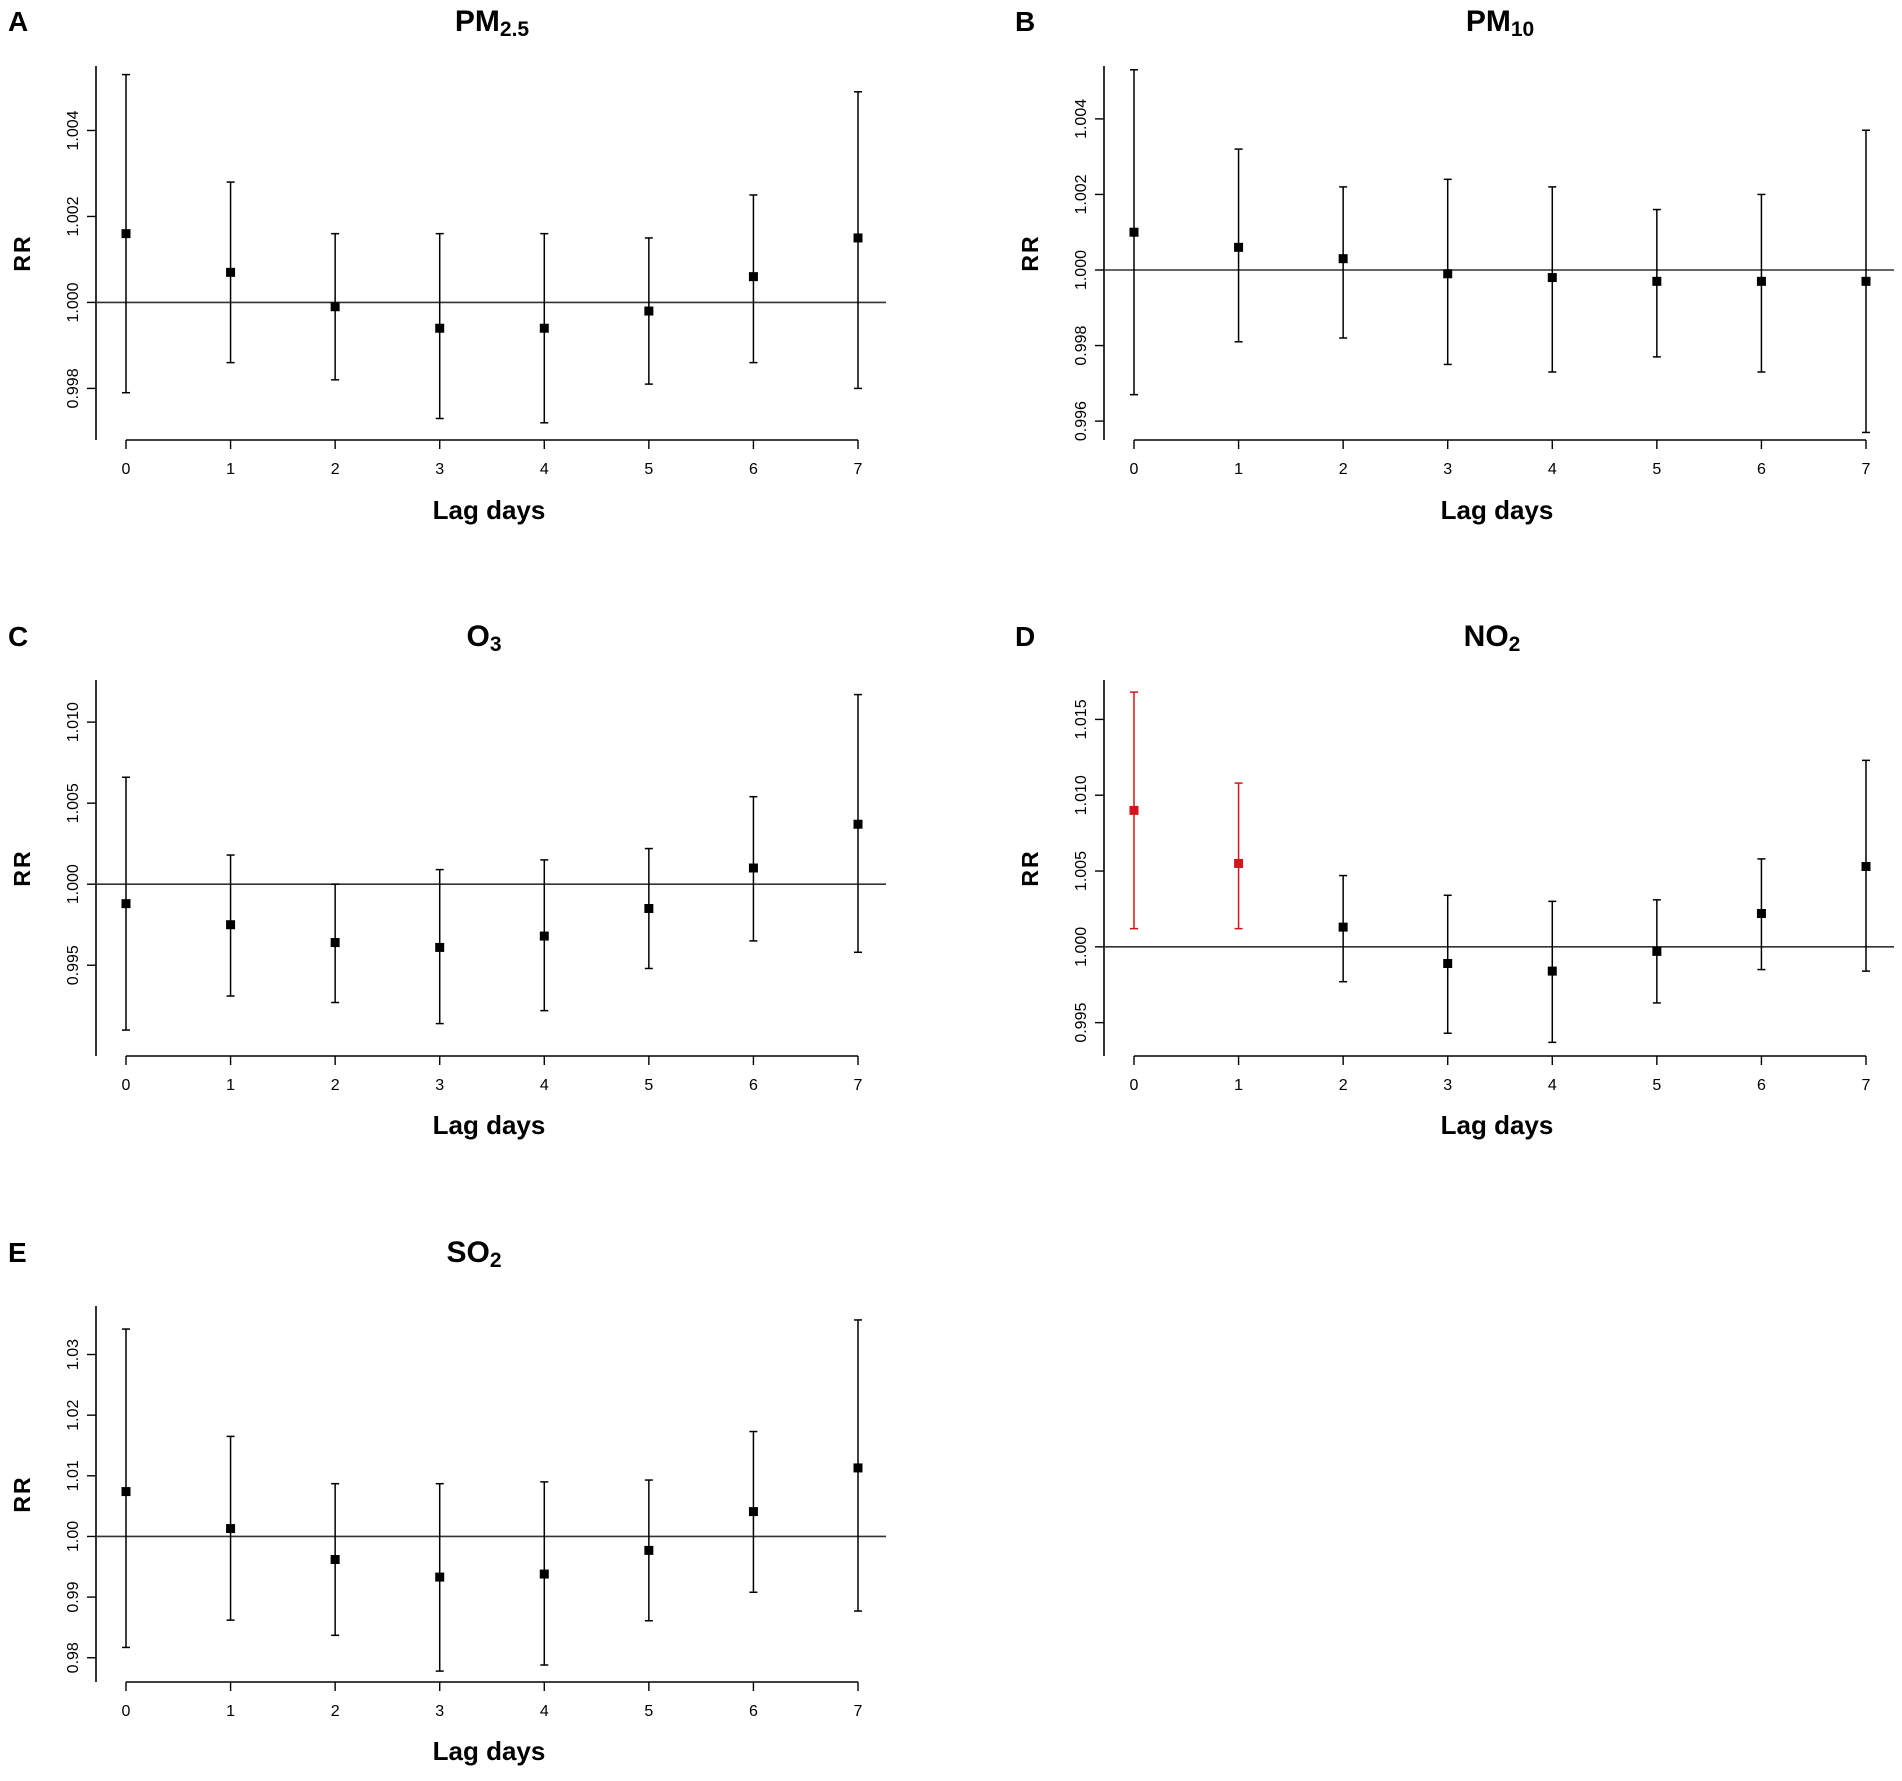 This screenshot has height=1781, width=1902. Describe the element at coordinates (1486, 636) in the screenshot. I see `chart-title-main: NO` at that location.